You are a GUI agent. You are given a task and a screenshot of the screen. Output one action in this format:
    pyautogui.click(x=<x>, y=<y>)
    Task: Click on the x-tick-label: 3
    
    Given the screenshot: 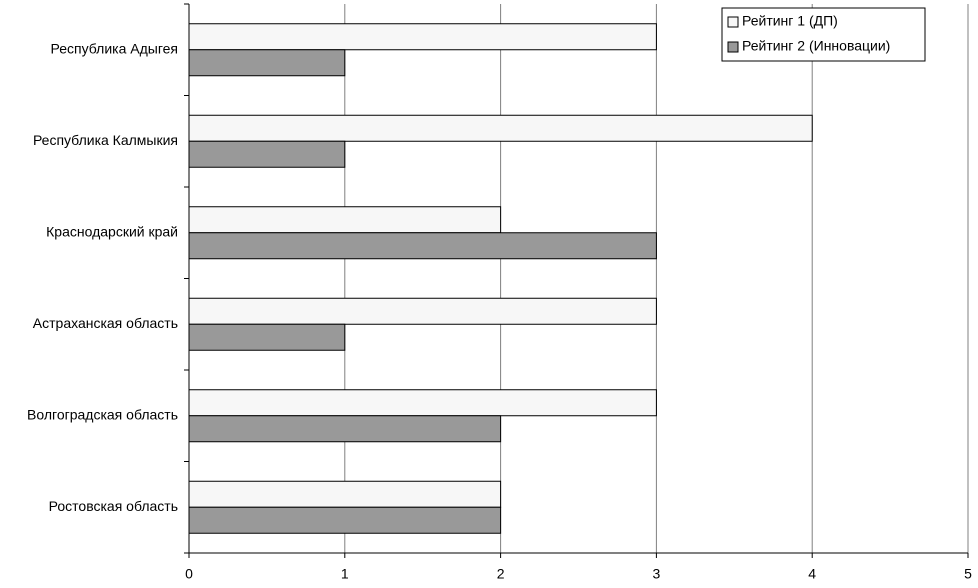 What is the action you would take?
    pyautogui.click(x=657, y=574)
    